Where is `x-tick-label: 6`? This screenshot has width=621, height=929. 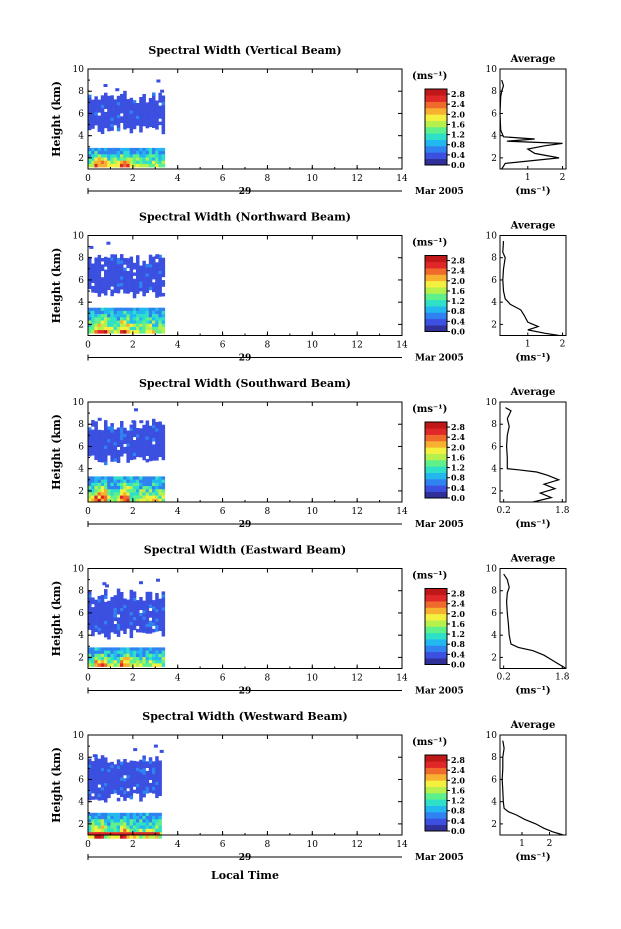 x-tick-label: 6 is located at coordinates (223, 679).